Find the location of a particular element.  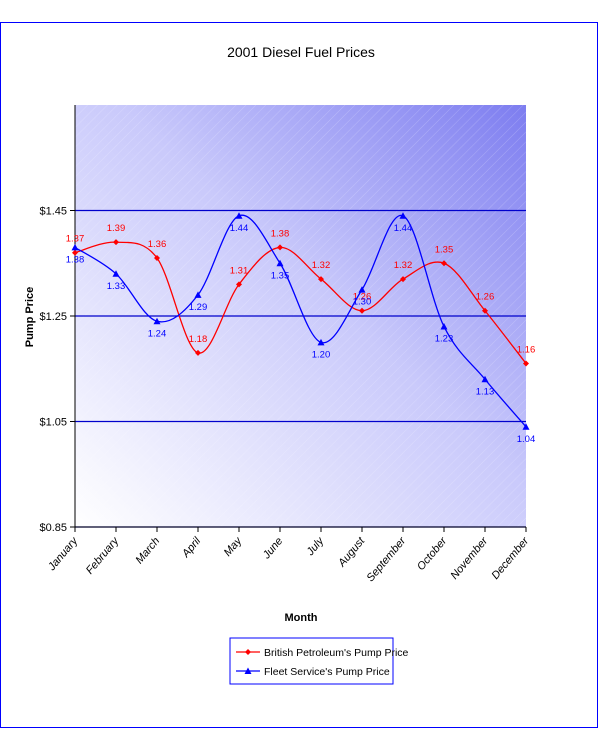

data-label: 1.16 is located at coordinates (526, 349).